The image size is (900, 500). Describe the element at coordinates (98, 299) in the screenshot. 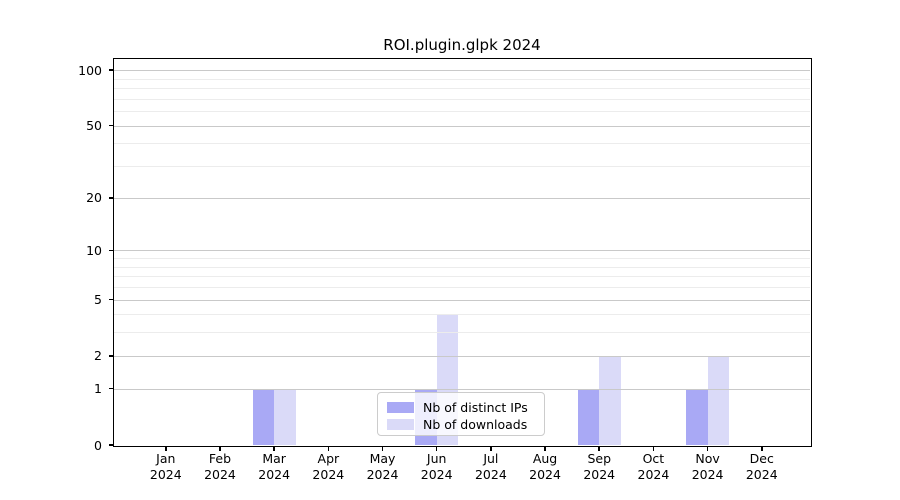

I see `y-tick-label: 5` at that location.